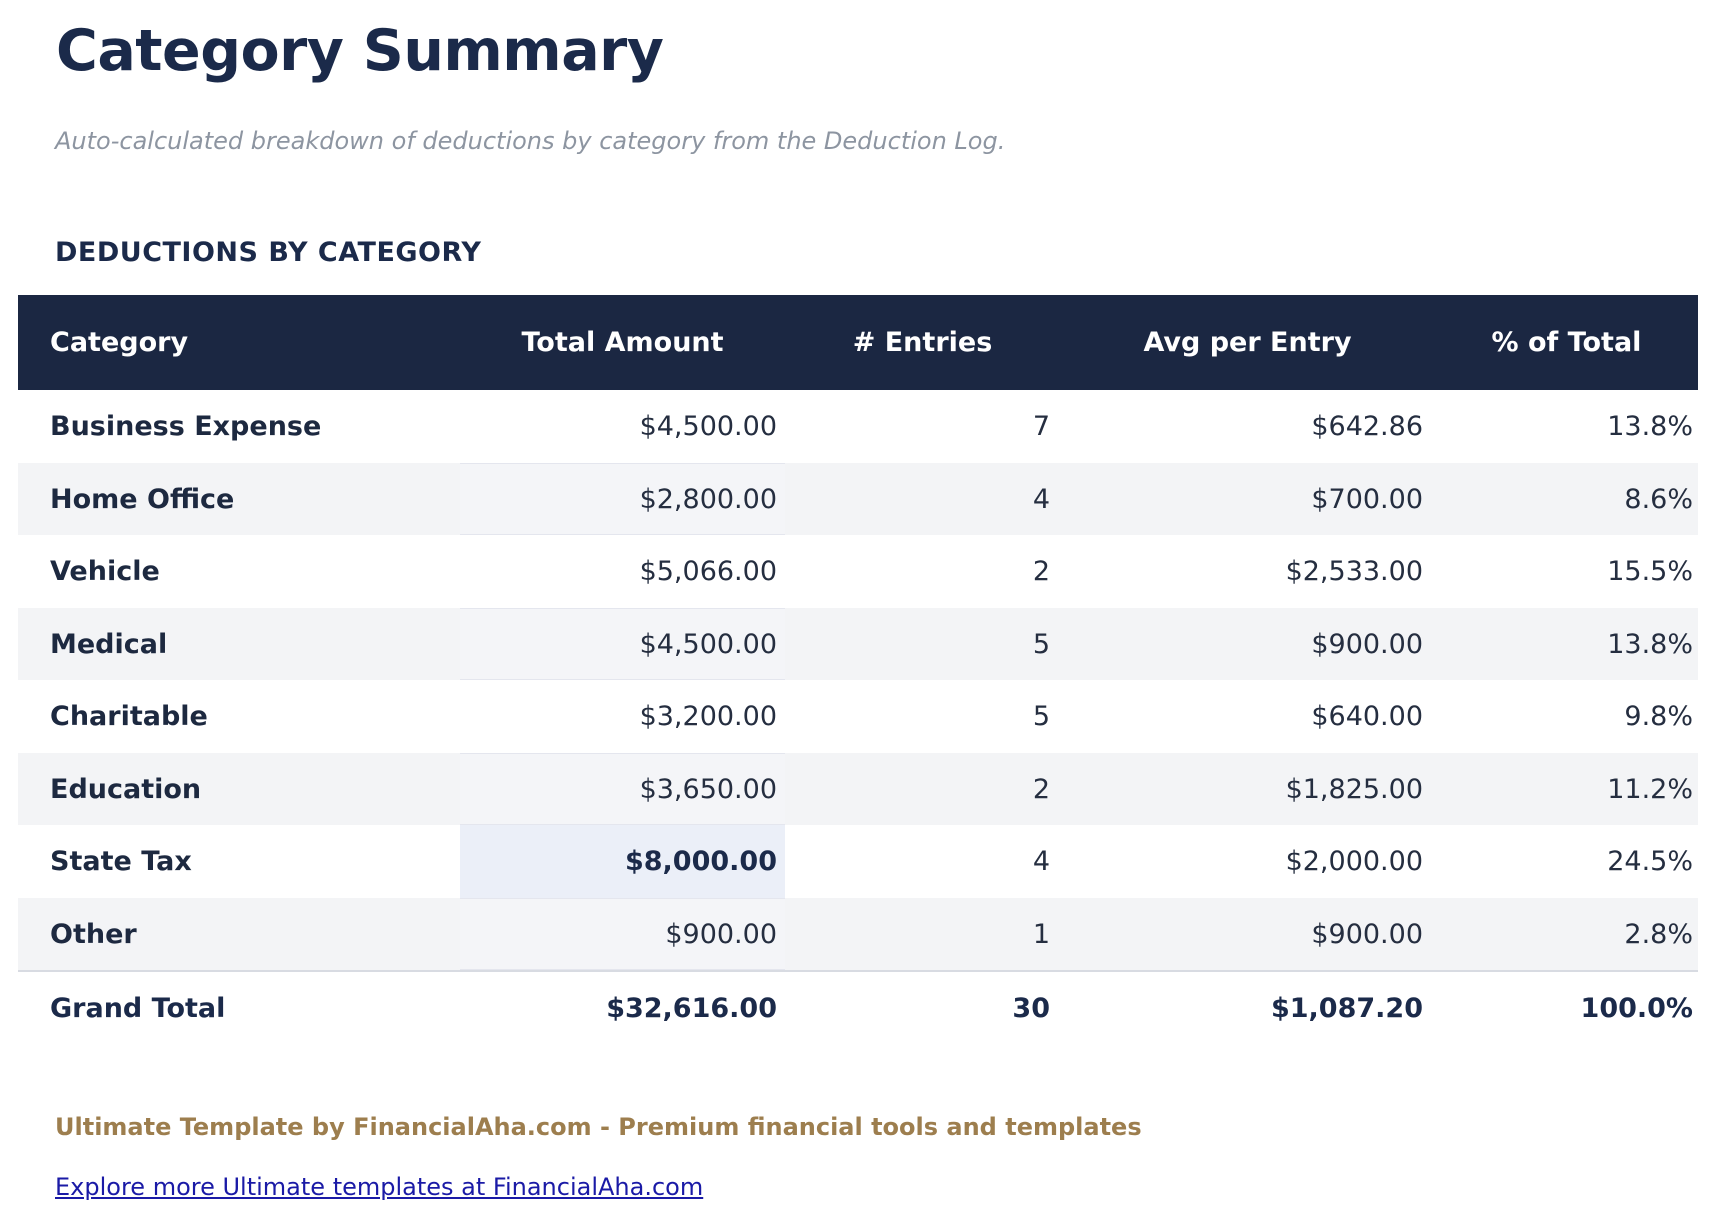 Image resolution: width=1718 pixels, height=1223 pixels. What do you see at coordinates (239, 934) in the screenshot?
I see `cell-category: Other` at bounding box center [239, 934].